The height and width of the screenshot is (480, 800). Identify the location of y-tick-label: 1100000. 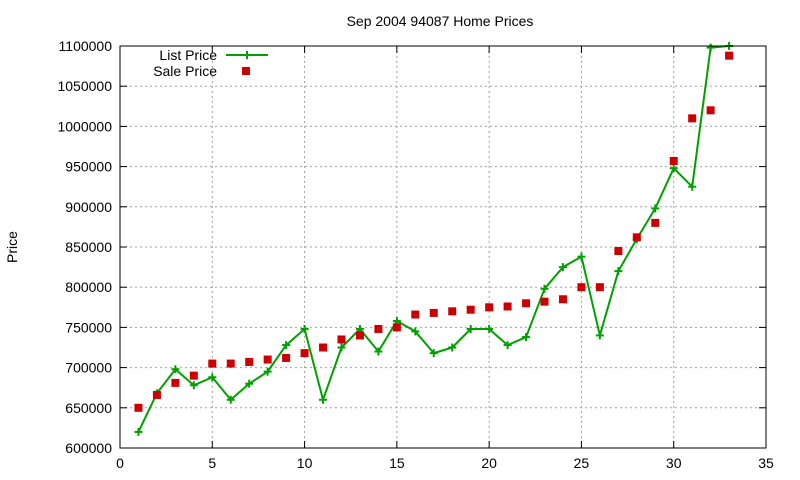
(86, 46).